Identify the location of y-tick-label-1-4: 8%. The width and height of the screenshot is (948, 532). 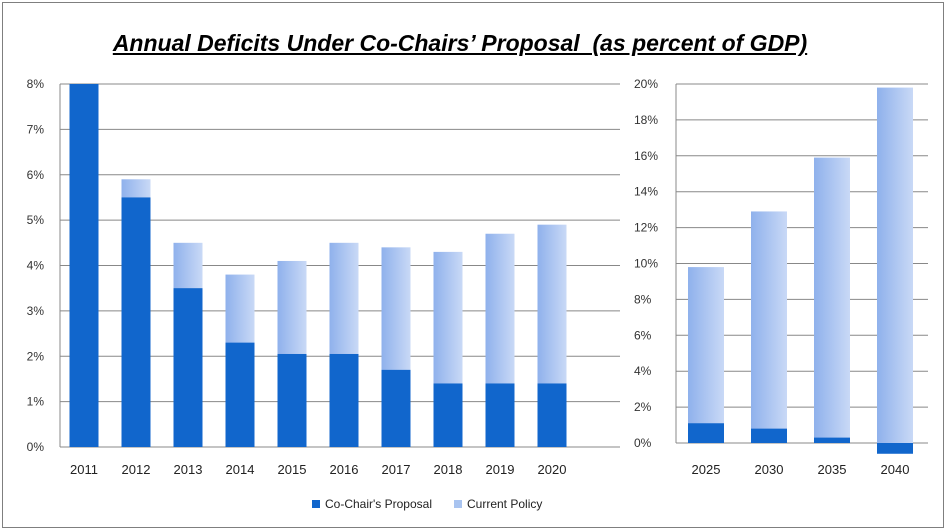
(643, 299).